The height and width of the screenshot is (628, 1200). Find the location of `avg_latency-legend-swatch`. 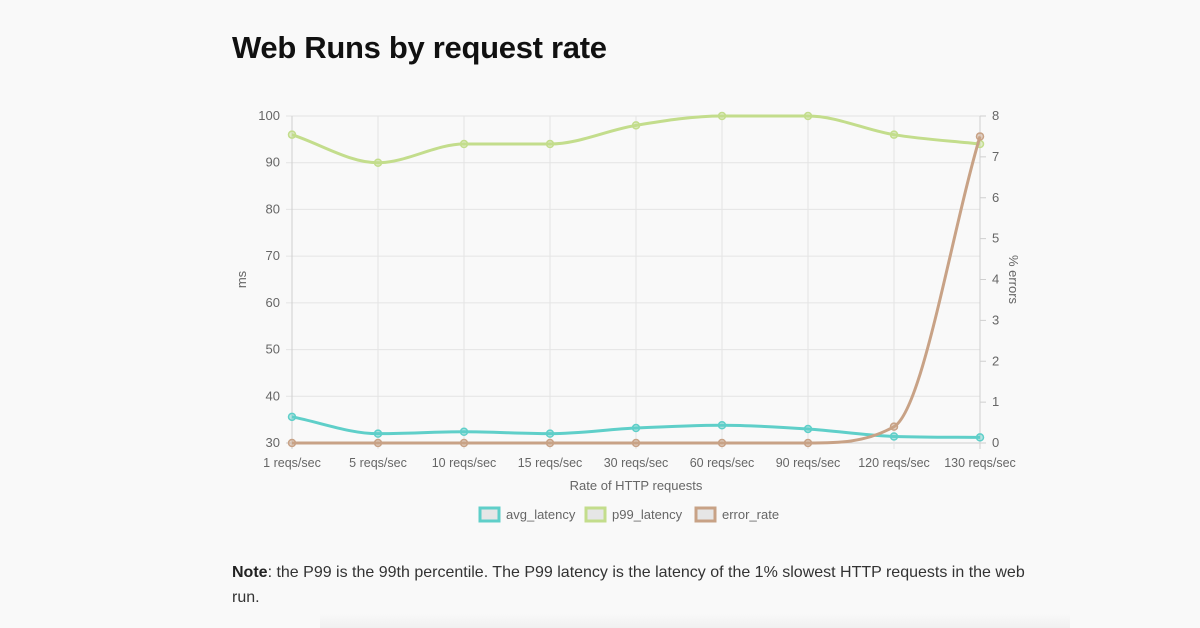

avg_latency-legend-swatch is located at coordinates (489, 514).